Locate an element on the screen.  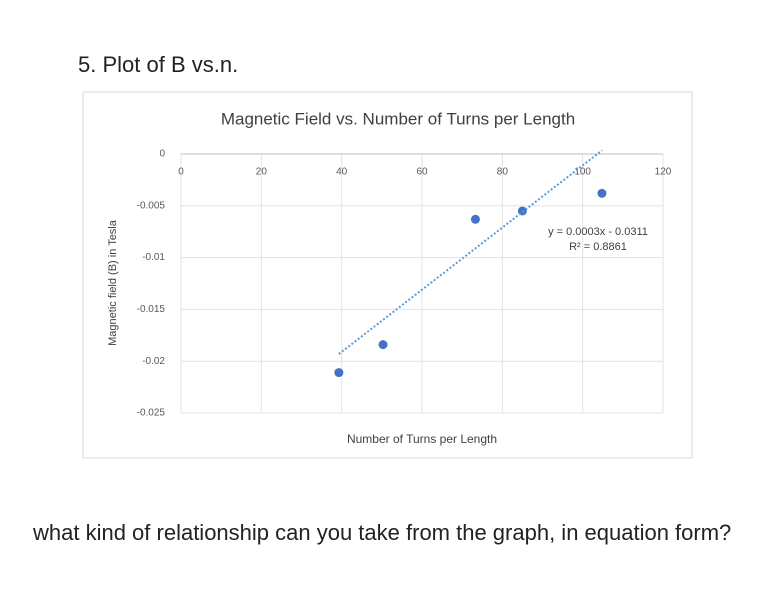
x-tick-label: 60 is located at coordinates (422, 172).